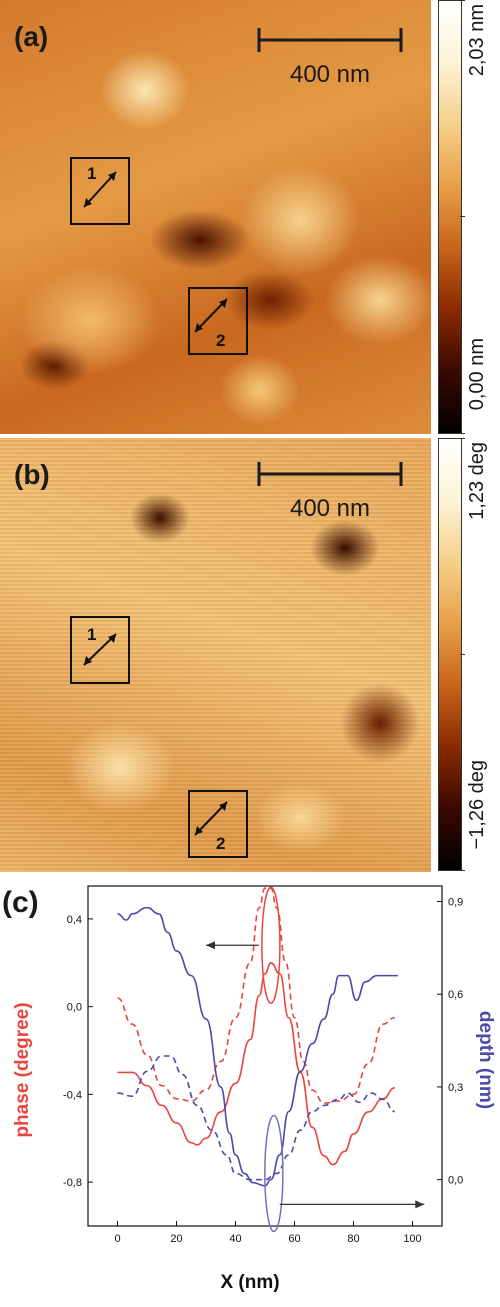 Image resolution: width=500 pixels, height=1307 pixels. What do you see at coordinates (22, 1069) in the screenshot?
I see `left-axis-title: phase (degree)` at bounding box center [22, 1069].